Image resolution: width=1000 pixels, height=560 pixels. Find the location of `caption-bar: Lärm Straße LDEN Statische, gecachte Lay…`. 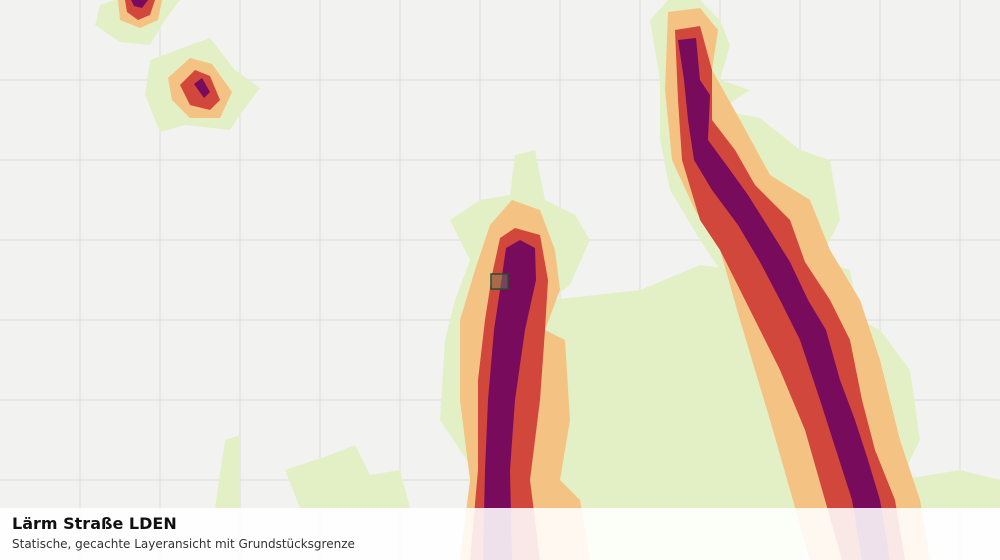

caption-bar: Lärm Straße LDEN Statische, gecachte Lay… is located at coordinates (500, 534).